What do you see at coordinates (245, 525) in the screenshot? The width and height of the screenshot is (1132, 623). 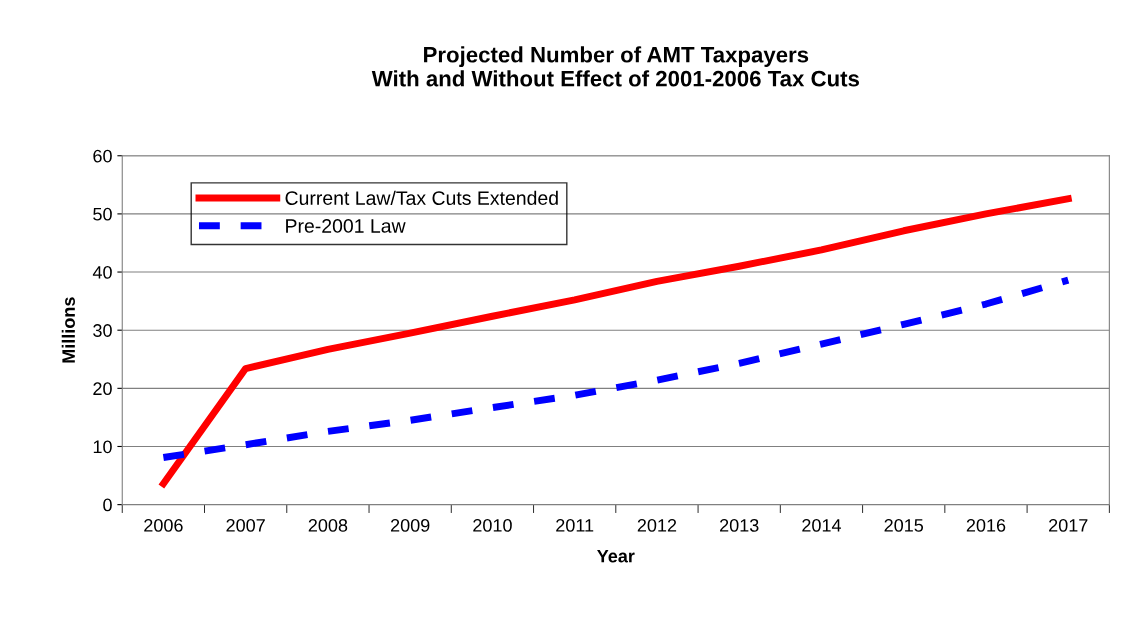 I see `x-tick-label: 2007` at bounding box center [245, 525].